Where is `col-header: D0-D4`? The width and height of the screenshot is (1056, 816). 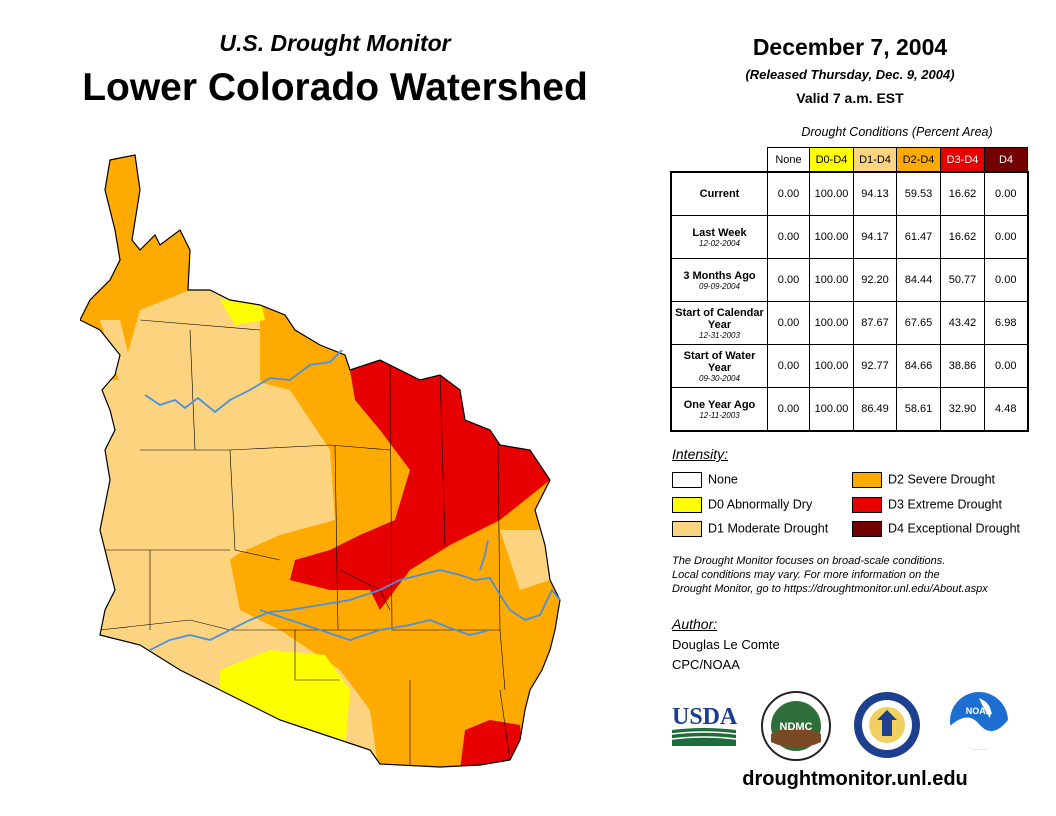
col-header: D0-D4 is located at coordinates (831, 160).